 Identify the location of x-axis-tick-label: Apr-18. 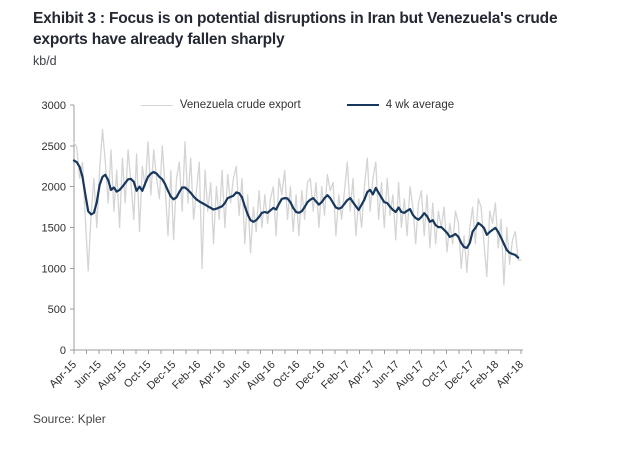
(510, 375).